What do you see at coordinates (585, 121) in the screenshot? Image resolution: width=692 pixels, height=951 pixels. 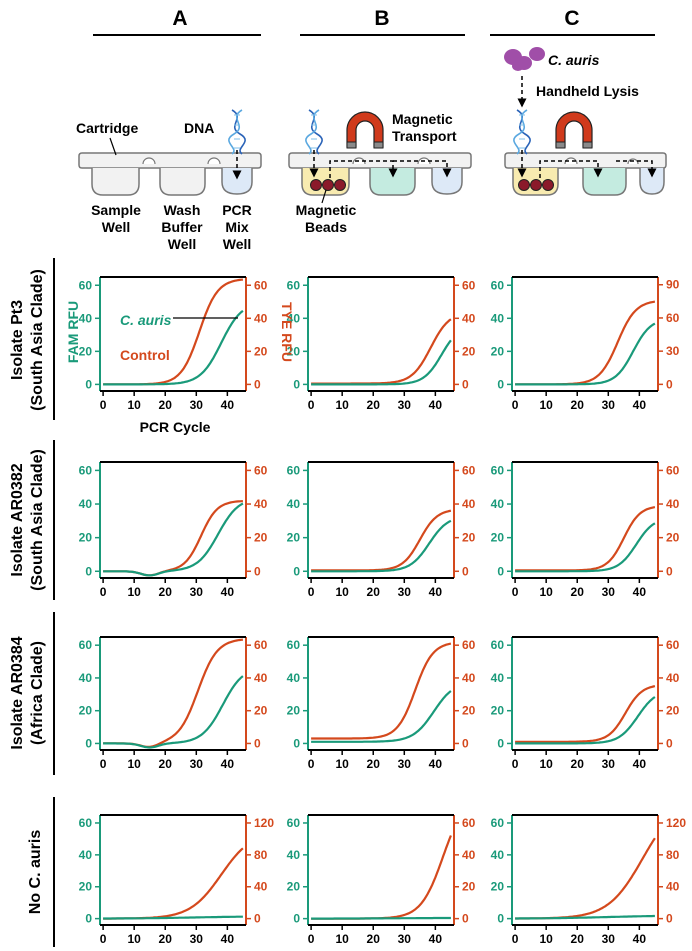 I see `diagram-c: C. auris Handheld Lysis` at bounding box center [585, 121].